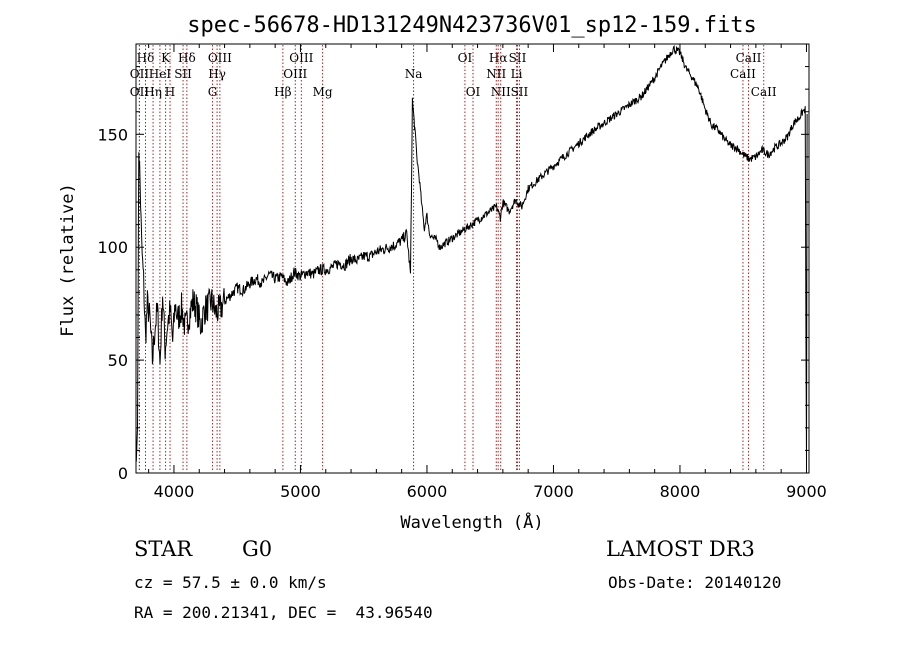 Image resolution: width=900 pixels, height=649 pixels. I want to click on x-axis-label: Wavelength (Å), so click(471, 522).